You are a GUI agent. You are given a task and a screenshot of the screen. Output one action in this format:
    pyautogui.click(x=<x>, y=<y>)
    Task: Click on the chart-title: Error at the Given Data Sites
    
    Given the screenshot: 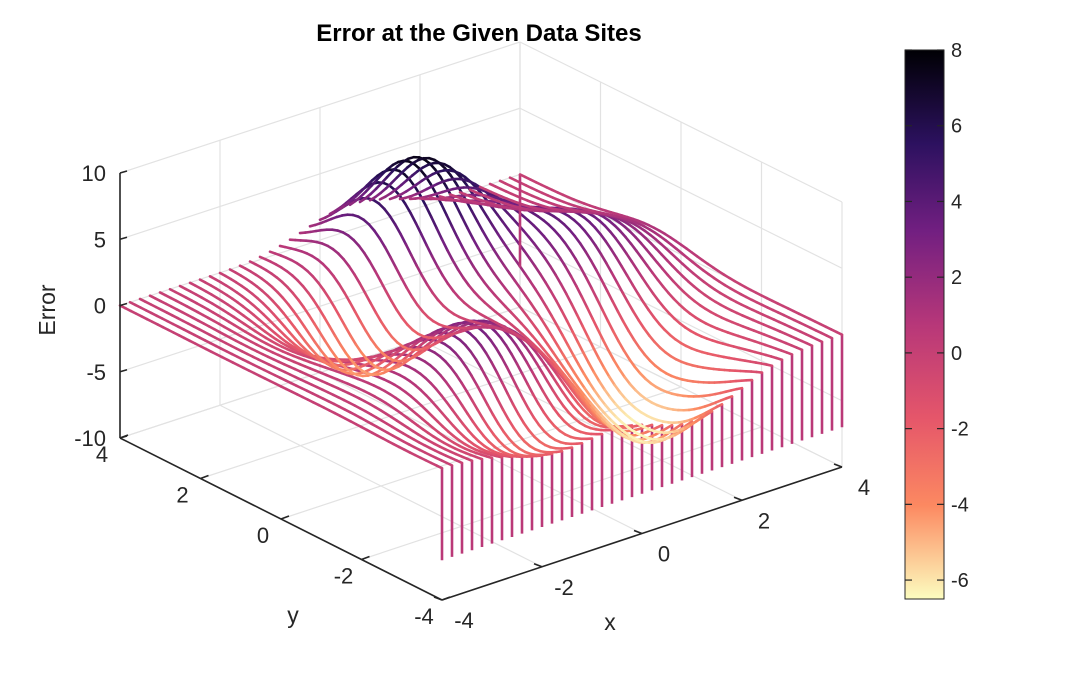 What is the action you would take?
    pyautogui.click(x=478, y=33)
    